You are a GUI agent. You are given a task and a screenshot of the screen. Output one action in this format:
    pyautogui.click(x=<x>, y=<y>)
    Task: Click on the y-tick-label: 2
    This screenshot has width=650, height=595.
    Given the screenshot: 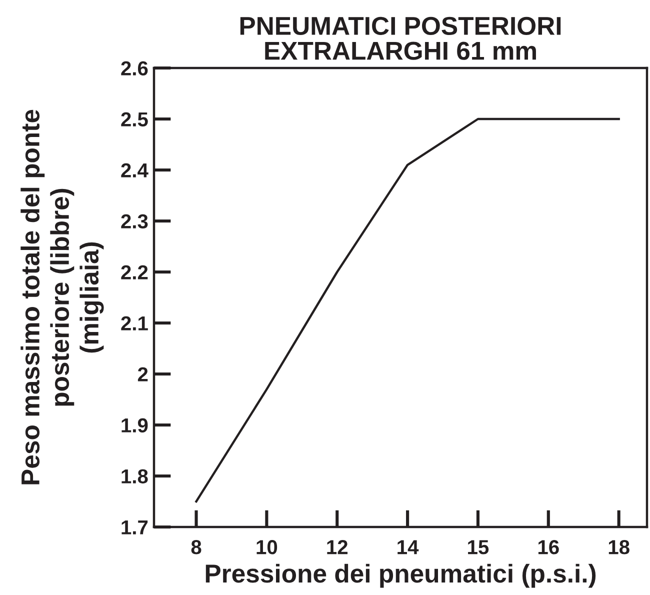 What is the action you would take?
    pyautogui.click(x=143, y=374)
    